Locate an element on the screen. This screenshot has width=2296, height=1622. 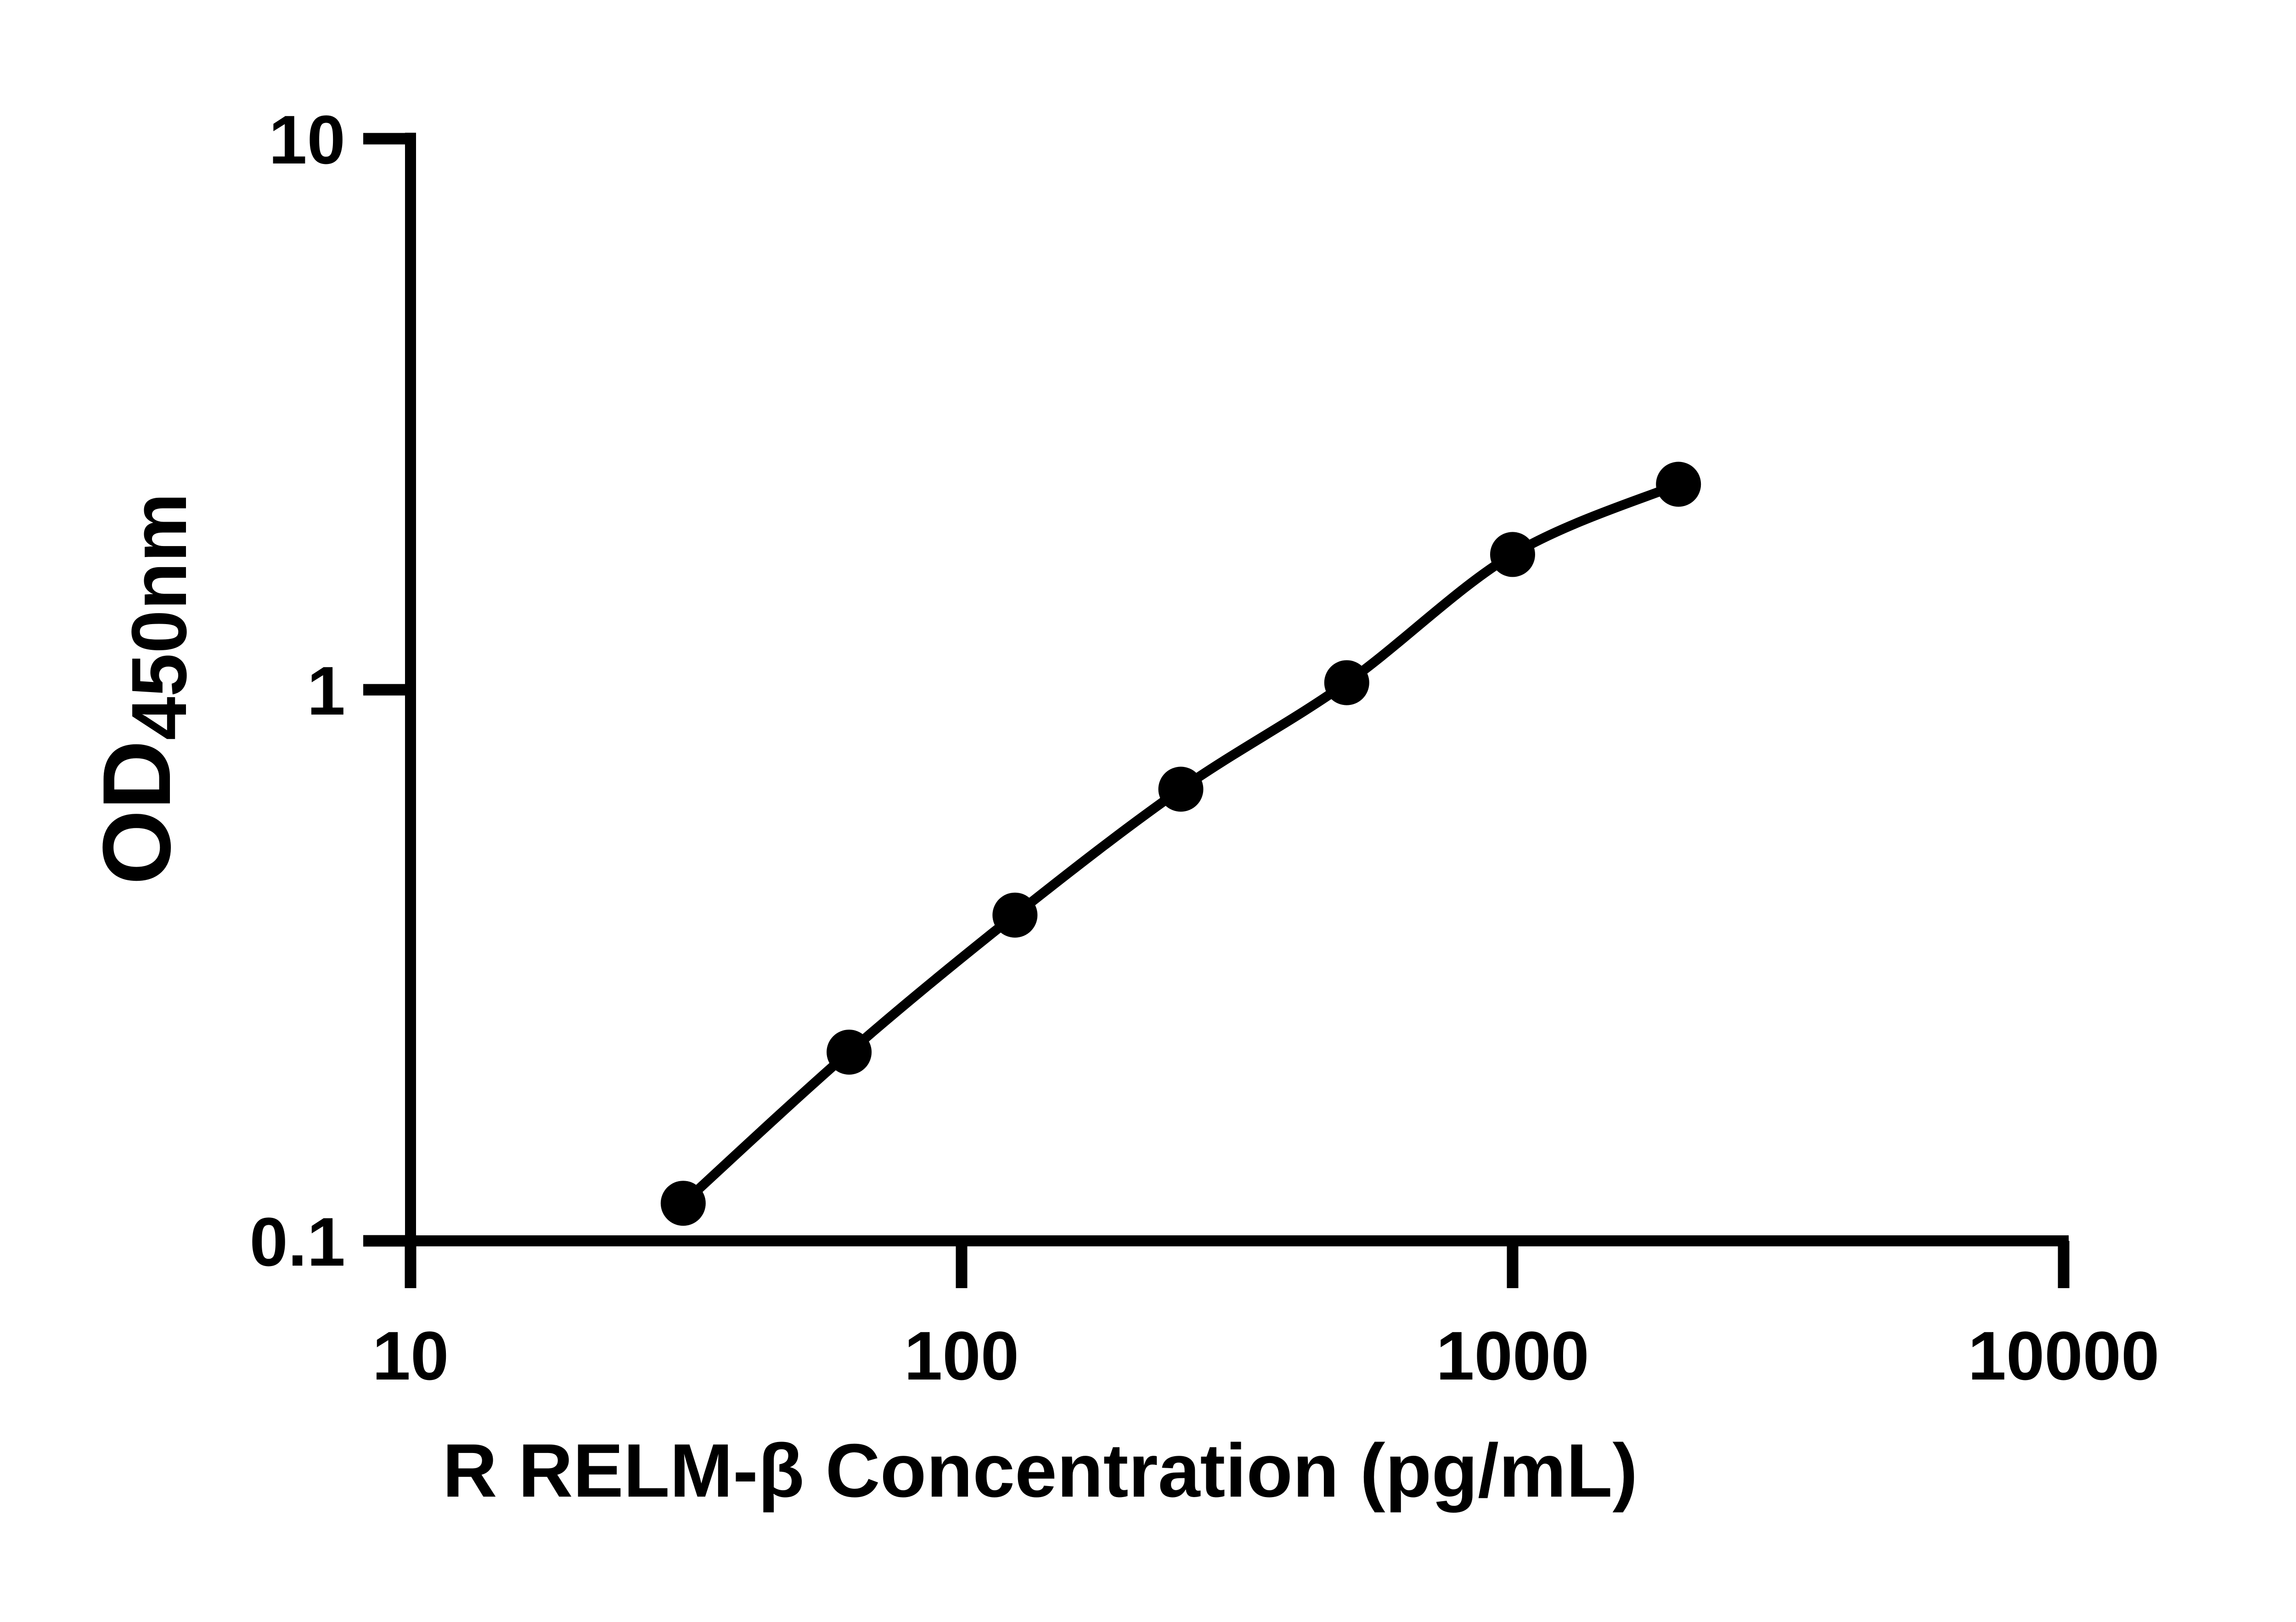
x-axis-title: R RELM-β Concentration (pg/mL) is located at coordinates (1040, 1471).